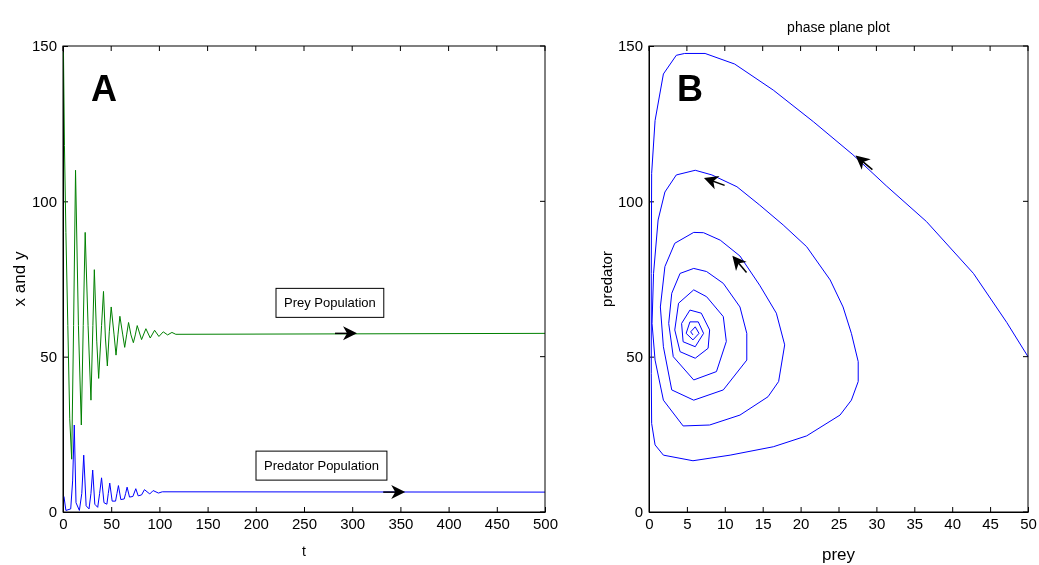 The width and height of the screenshot is (1039, 565). Describe the element at coordinates (353, 523) in the screenshot. I see `x-tick-label: 300` at that location.